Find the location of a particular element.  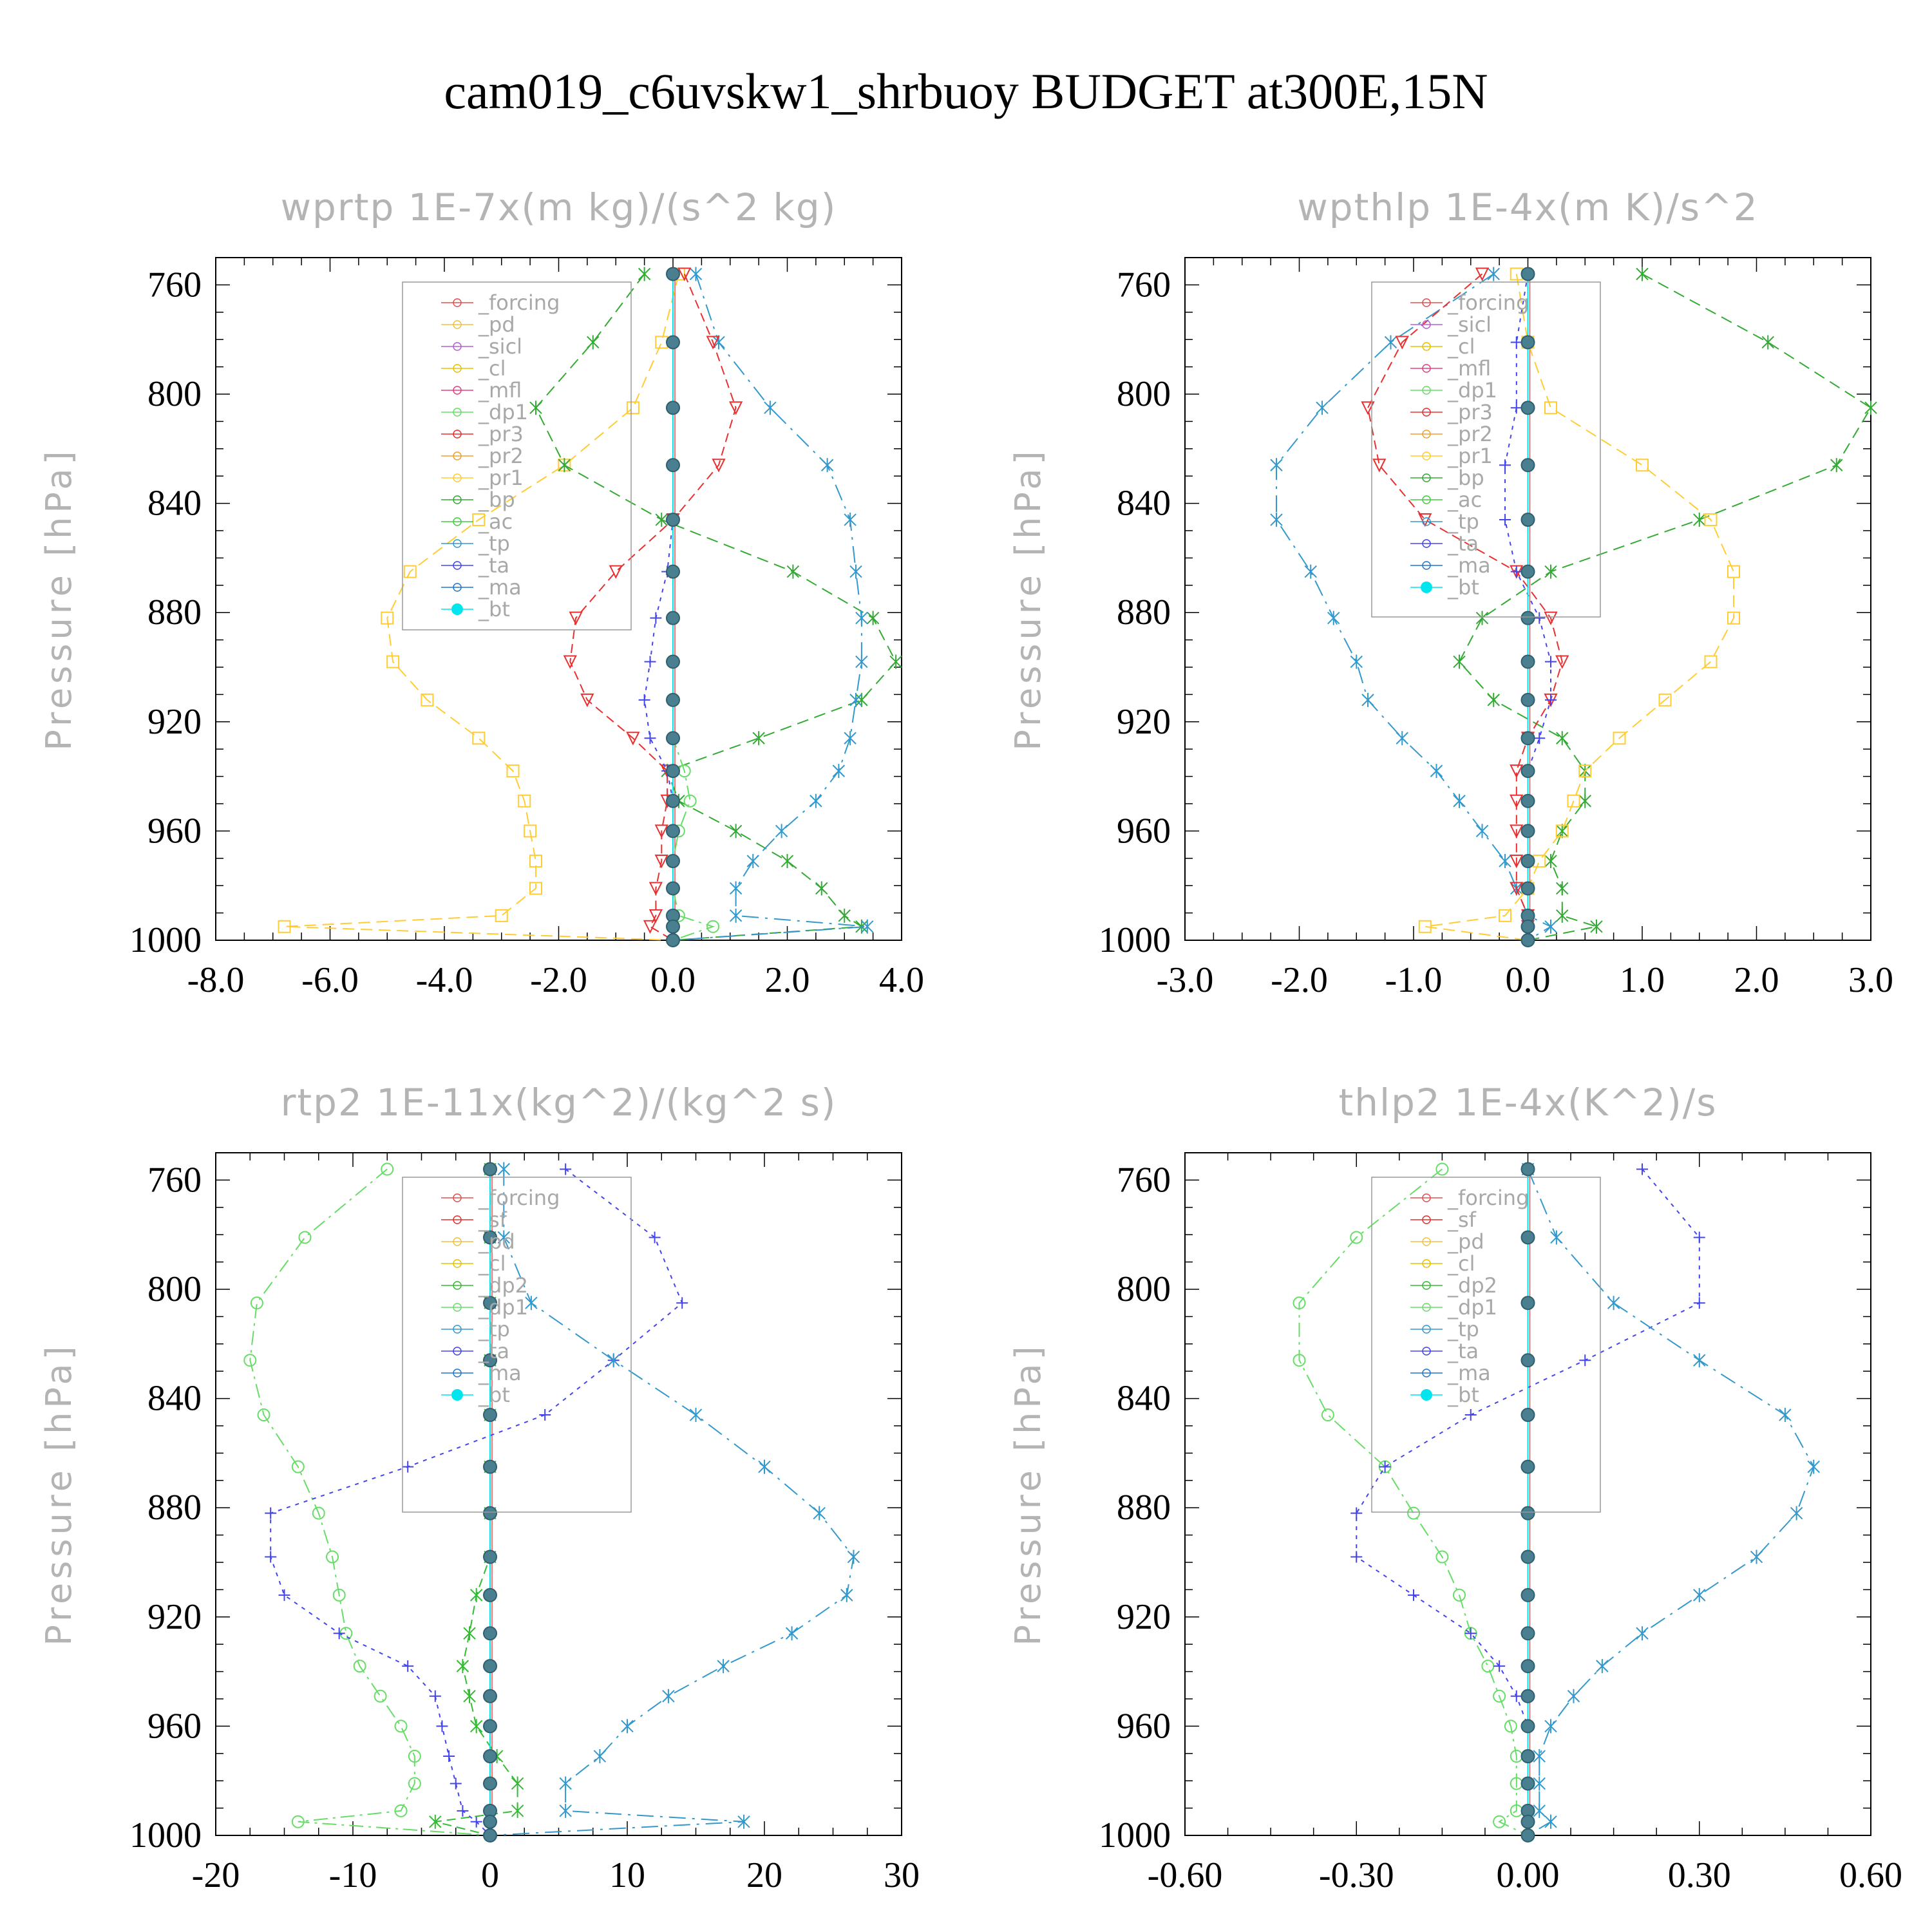

legend-label: _mfl is located at coordinates (1469, 368).